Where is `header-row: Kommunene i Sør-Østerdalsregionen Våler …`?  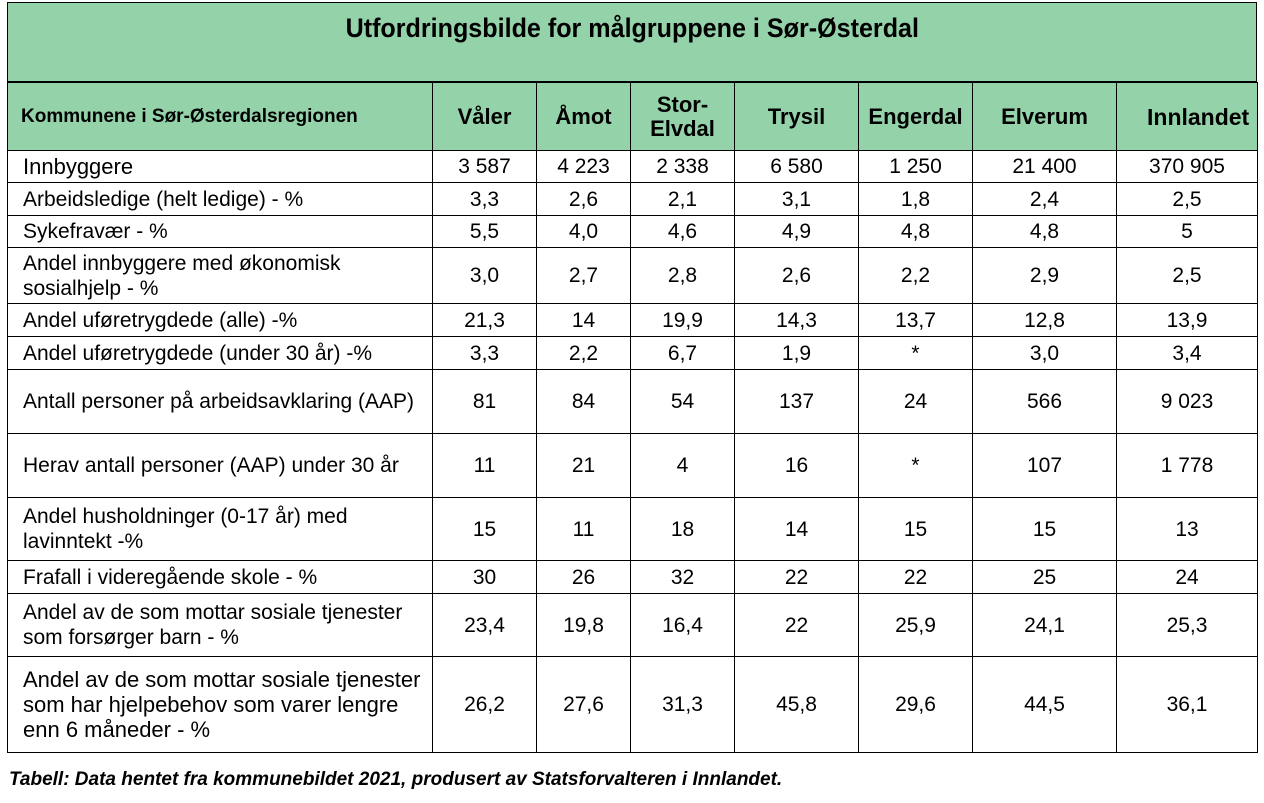 header-row: Kommunene i Sør-Østerdalsregionen Våler … is located at coordinates (632, 116).